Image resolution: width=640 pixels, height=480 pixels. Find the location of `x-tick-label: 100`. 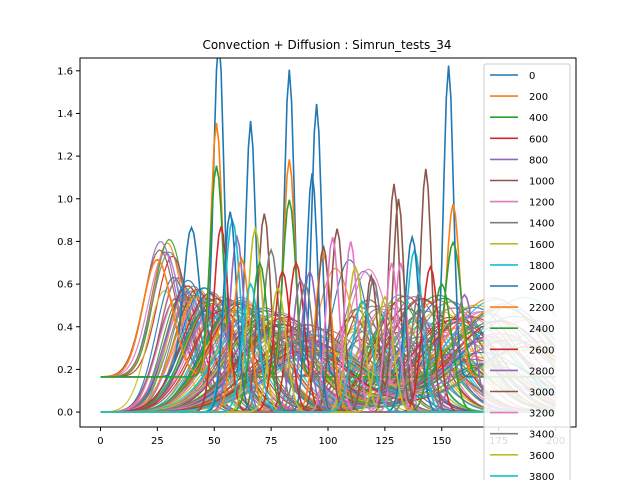

x-tick-label: 100 is located at coordinates (327, 441).